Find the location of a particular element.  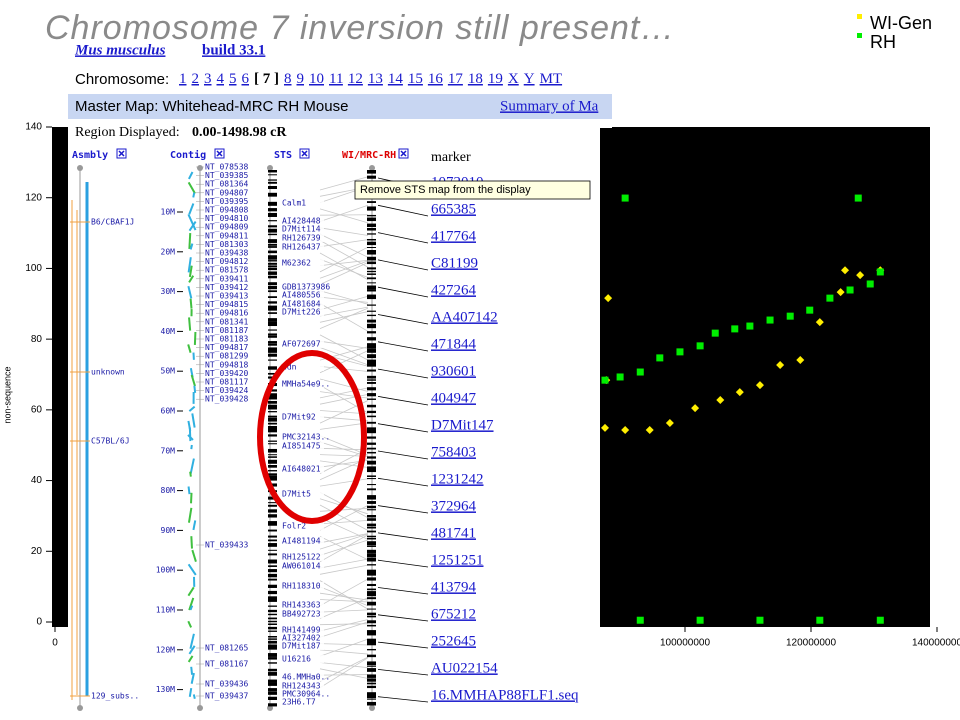

chromosome-link: 16 is located at coordinates (436, 79).